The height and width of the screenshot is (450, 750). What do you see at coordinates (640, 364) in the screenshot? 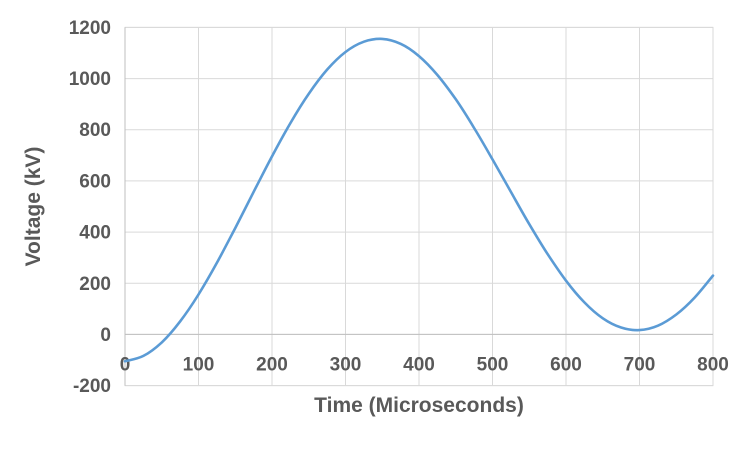
I see `x-tick-label: 700` at bounding box center [640, 364].